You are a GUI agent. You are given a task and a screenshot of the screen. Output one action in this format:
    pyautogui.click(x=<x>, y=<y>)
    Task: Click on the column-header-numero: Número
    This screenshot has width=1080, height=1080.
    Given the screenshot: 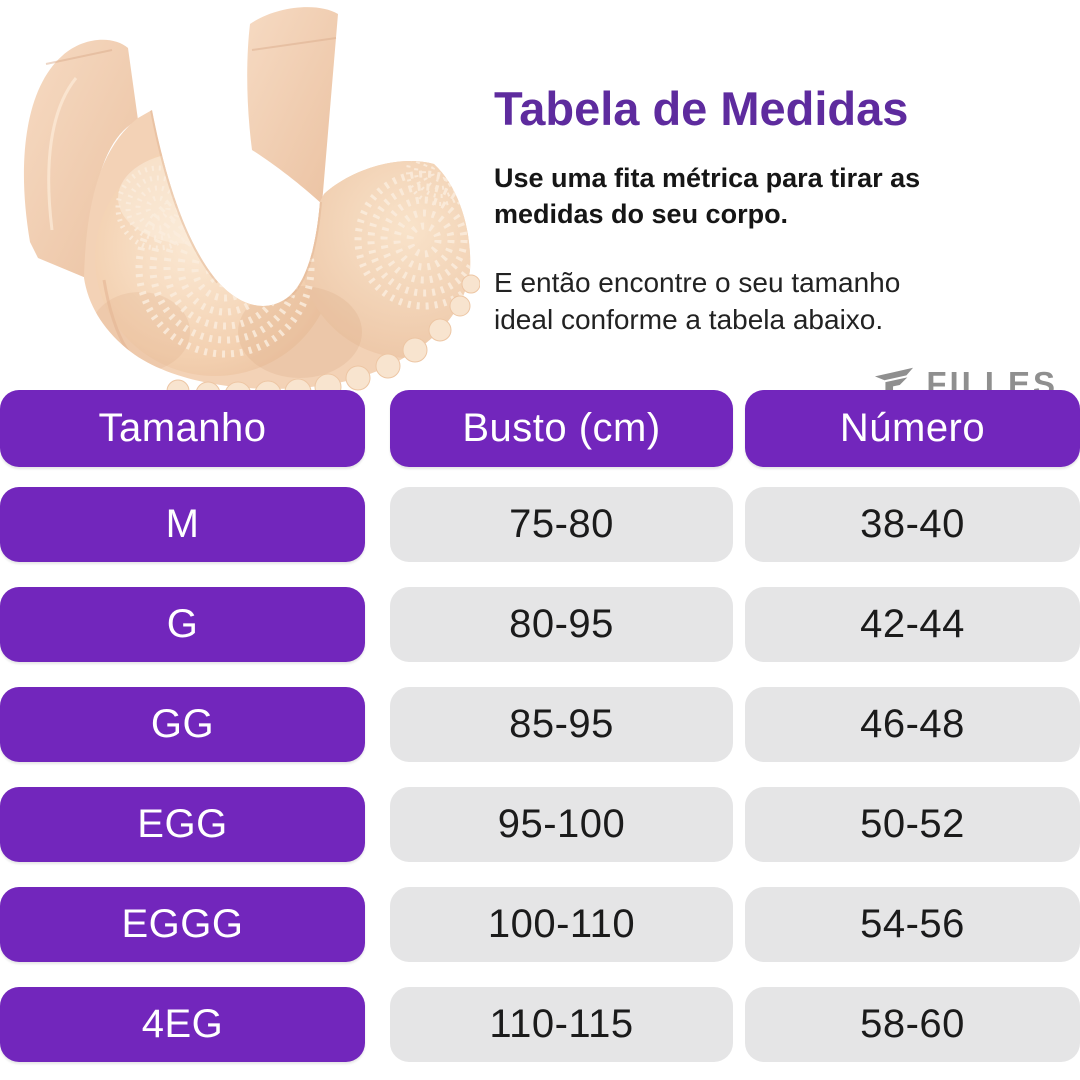 What is the action you would take?
    pyautogui.click(x=912, y=428)
    